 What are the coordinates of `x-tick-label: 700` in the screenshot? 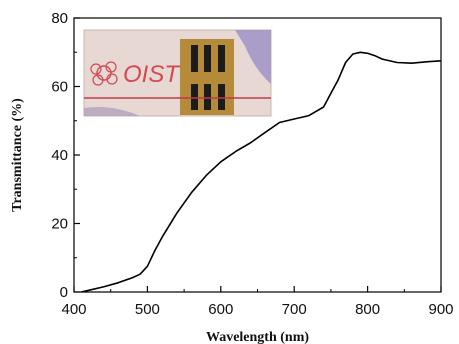 It's located at (294, 309).